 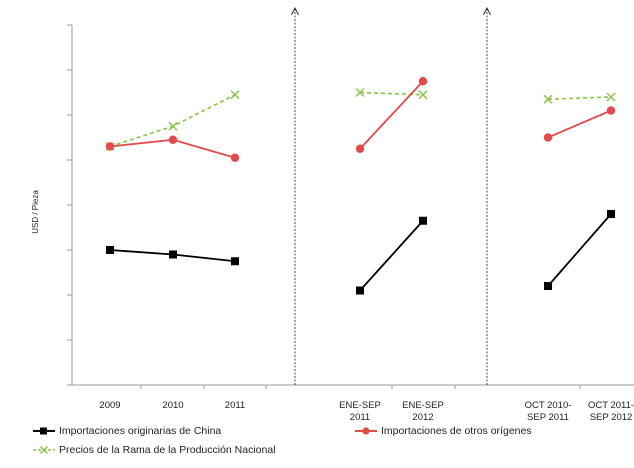 I want to click on legend-label-china: Importaciones originarias de China, so click(x=140, y=431).